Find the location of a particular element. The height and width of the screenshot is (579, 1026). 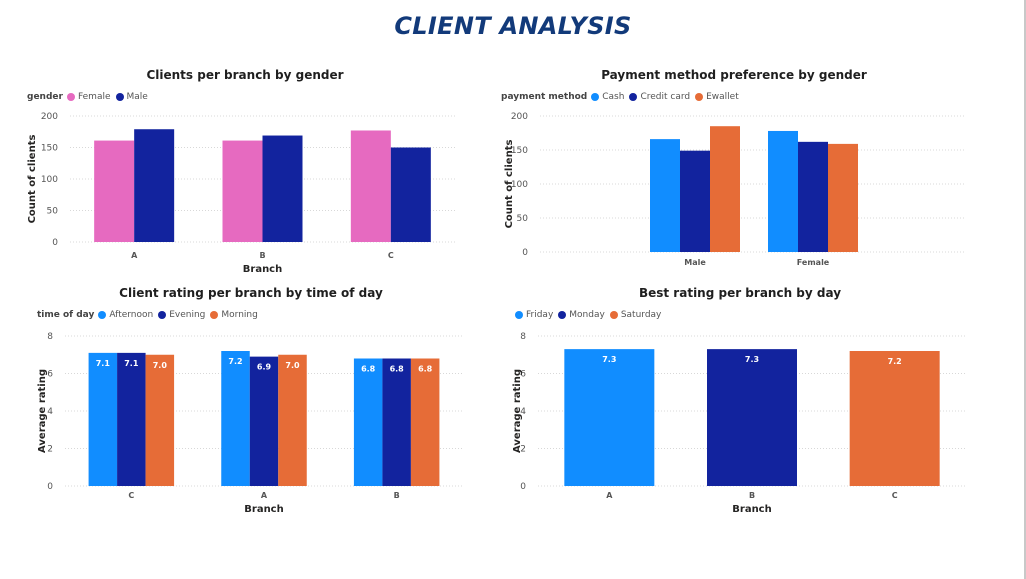

legend-item: Cash is located at coordinates (607, 97).